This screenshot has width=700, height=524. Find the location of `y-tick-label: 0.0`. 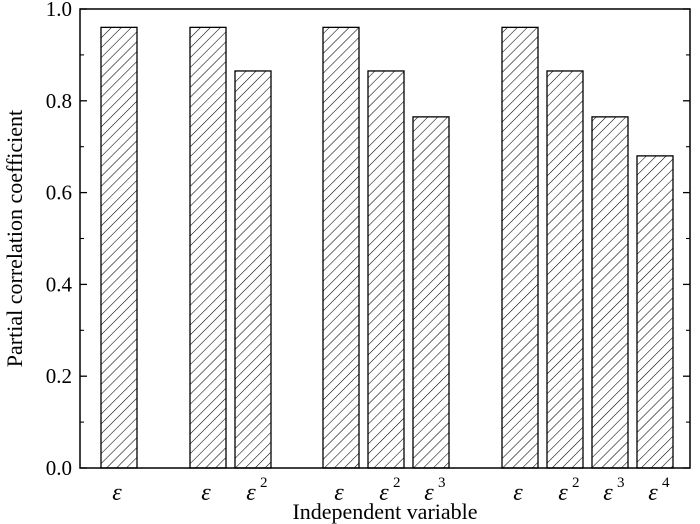

y-tick-label: 0.0 is located at coordinates (59, 468).